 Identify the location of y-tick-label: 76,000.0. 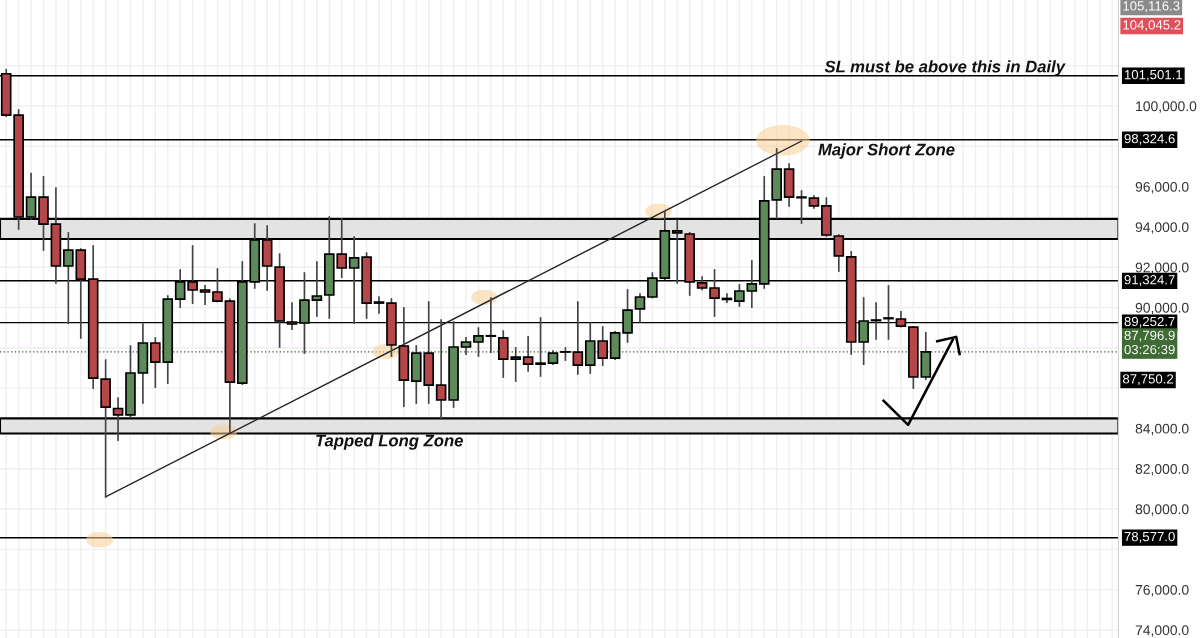
(1162, 590).